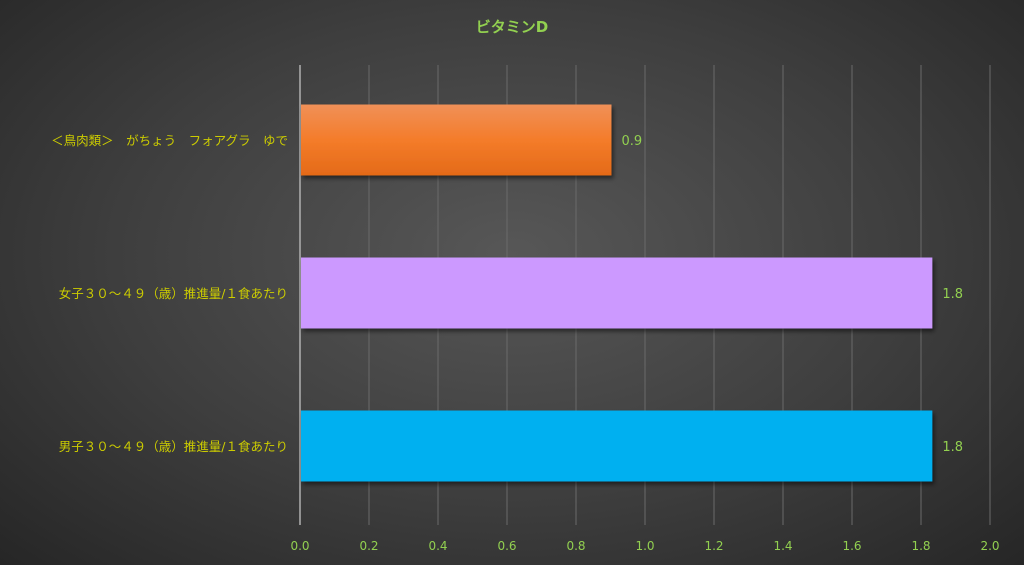 The height and width of the screenshot is (565, 1024). Describe the element at coordinates (299, 546) in the screenshot. I see `x-tick-label: 0.0` at that location.